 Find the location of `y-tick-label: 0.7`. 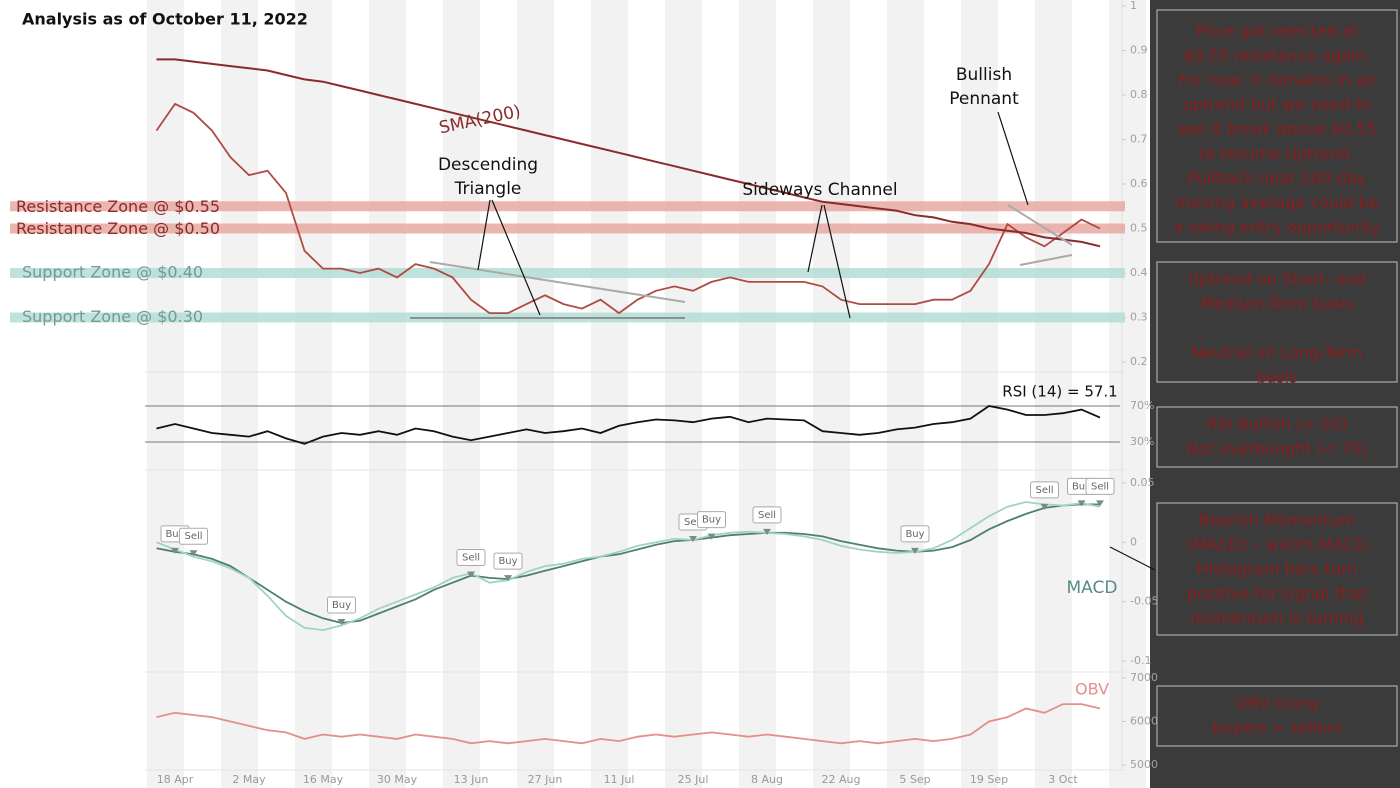

y-tick-label: 0.7 is located at coordinates (1139, 139).